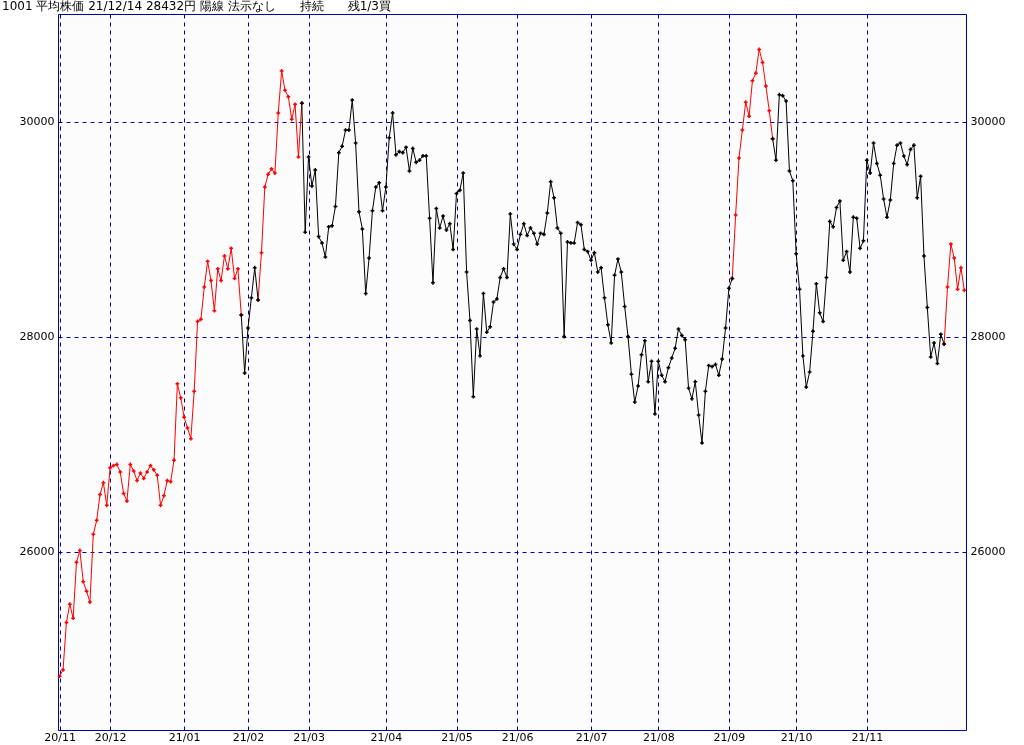 Image resolution: width=1024 pixels, height=745 pixels. What do you see at coordinates (37, 552) in the screenshot?
I see `y-tick-label: 26000` at bounding box center [37, 552].